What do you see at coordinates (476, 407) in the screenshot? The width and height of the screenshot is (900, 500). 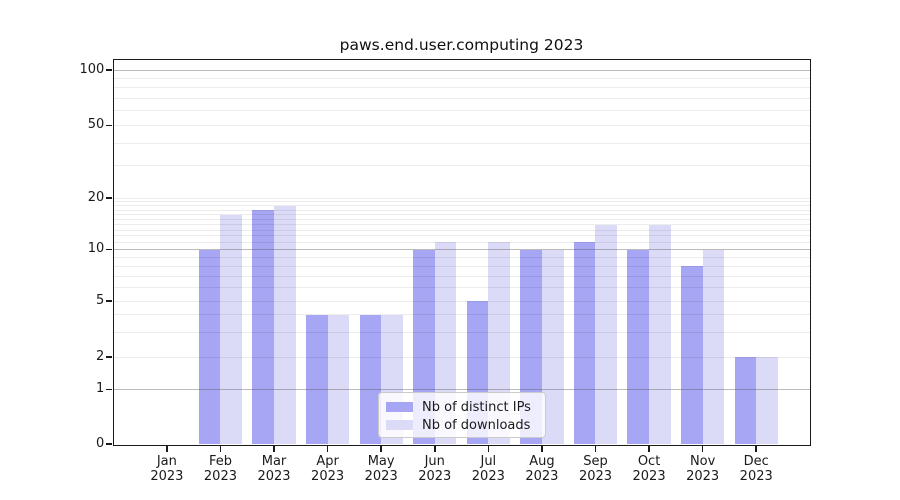 I see `legend-label-distinct-ips: Nb of distinct IPs` at bounding box center [476, 407].